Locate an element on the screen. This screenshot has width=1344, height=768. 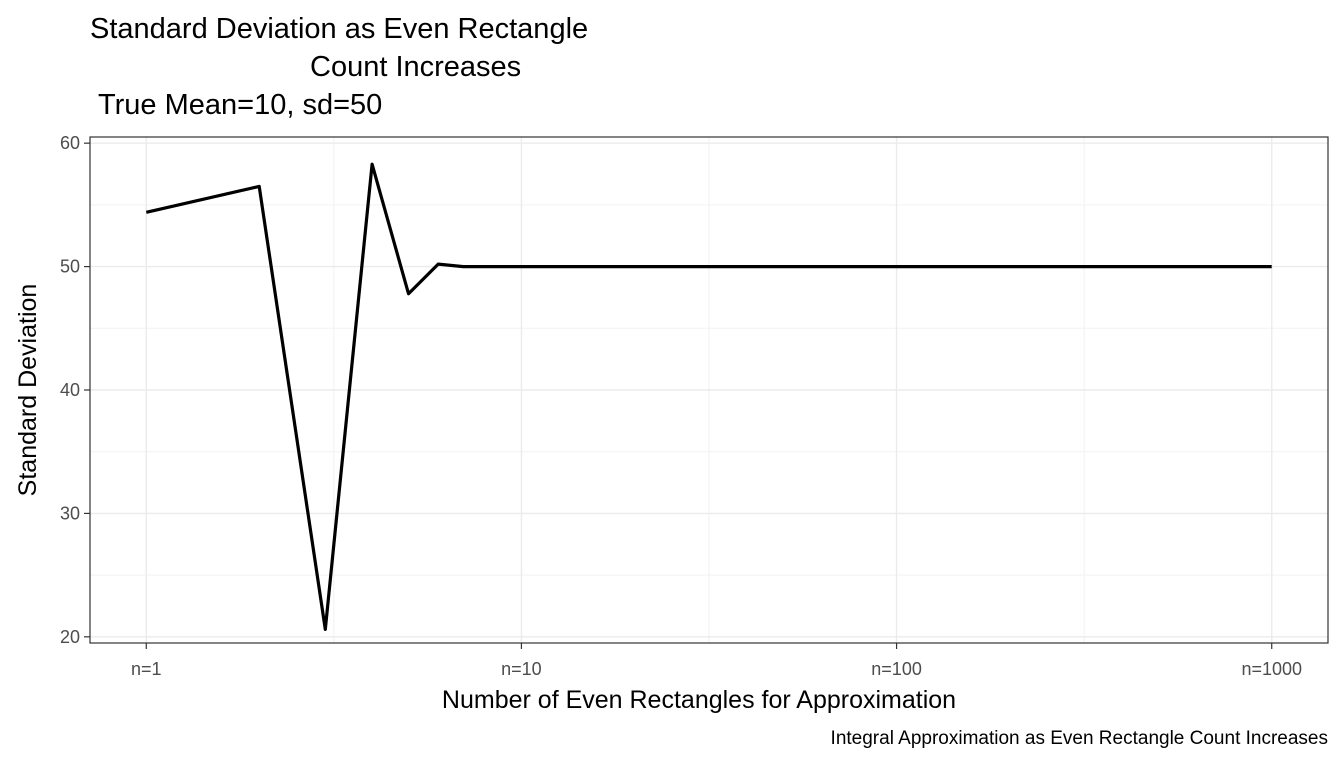
y-tick-label: 20 is located at coordinates (70, 637).